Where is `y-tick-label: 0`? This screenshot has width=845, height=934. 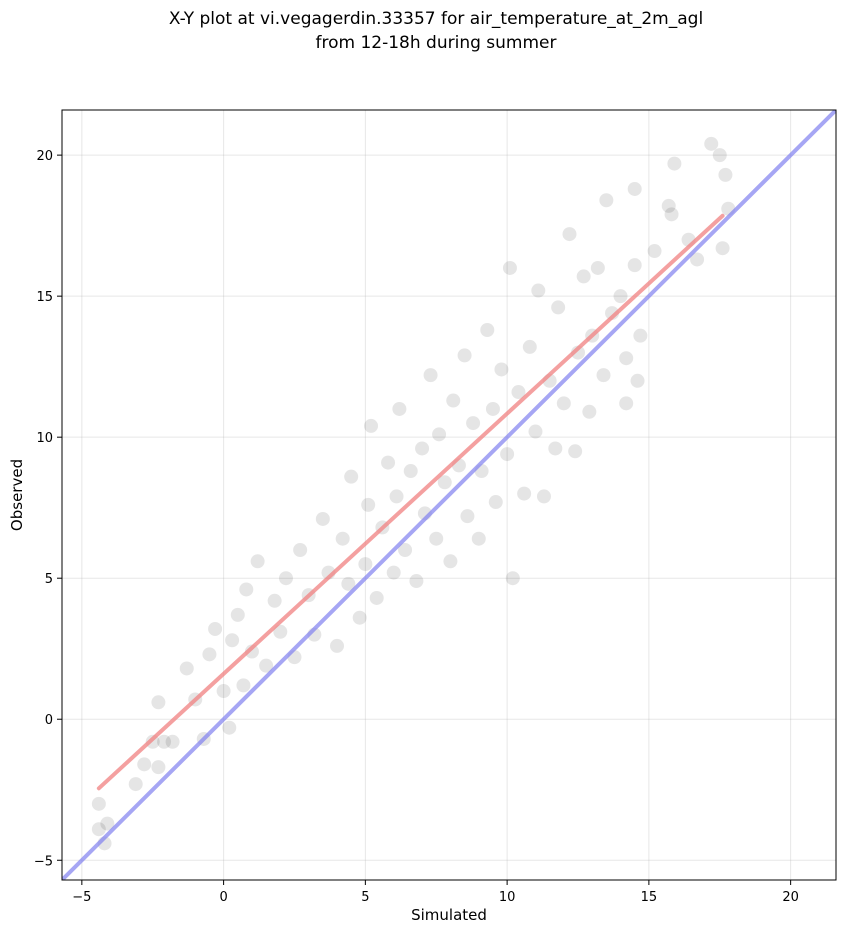 y-tick-label: 0 is located at coordinates (49, 720).